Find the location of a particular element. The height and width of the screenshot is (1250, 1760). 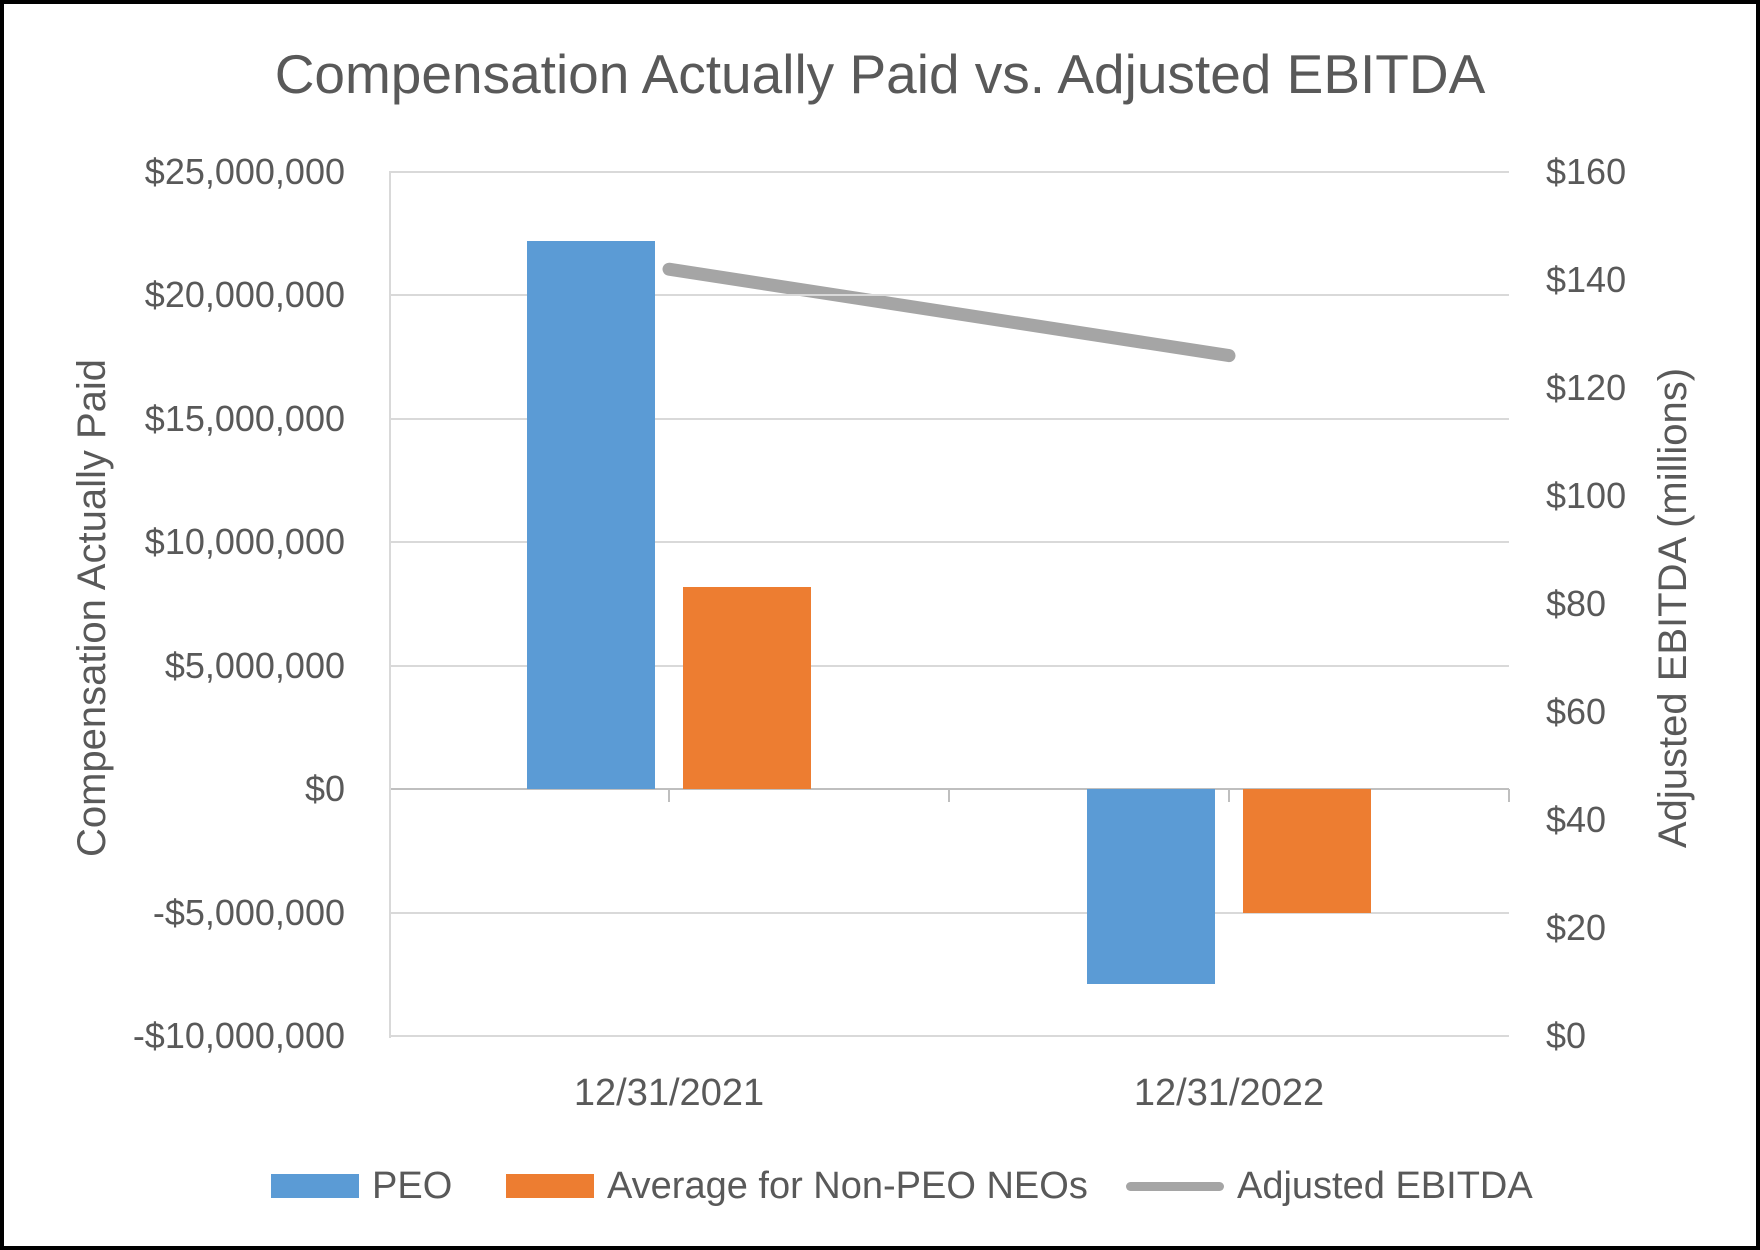

left-axis-tick-label: -$5,000,000 is located at coordinates (248, 912).